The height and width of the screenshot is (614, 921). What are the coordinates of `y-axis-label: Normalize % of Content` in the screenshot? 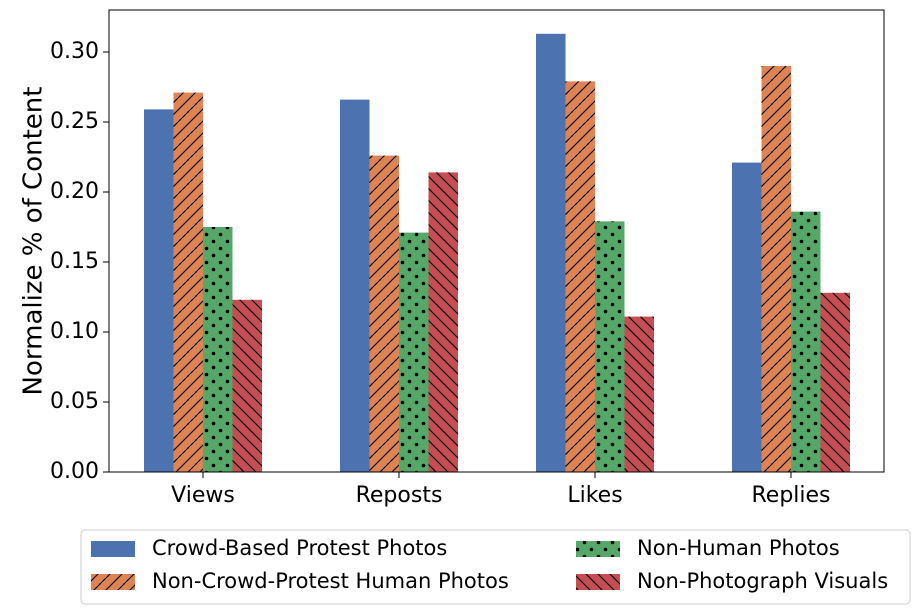 It's located at (34, 241).